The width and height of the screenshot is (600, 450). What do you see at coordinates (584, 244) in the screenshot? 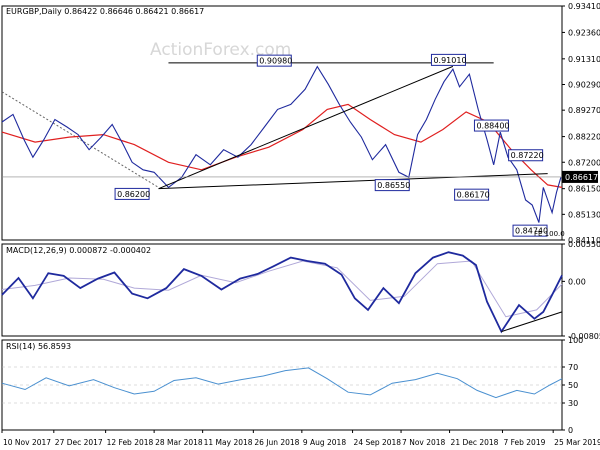
I see `macd-ytick-label: 0.005504` at bounding box center [584, 244].